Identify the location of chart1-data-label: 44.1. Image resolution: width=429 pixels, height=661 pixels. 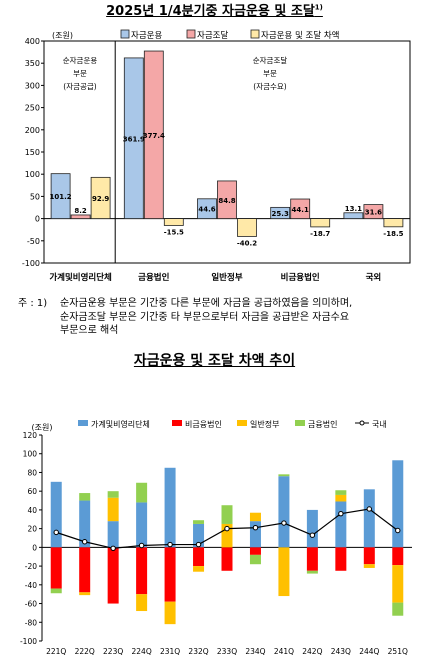
(300, 210).